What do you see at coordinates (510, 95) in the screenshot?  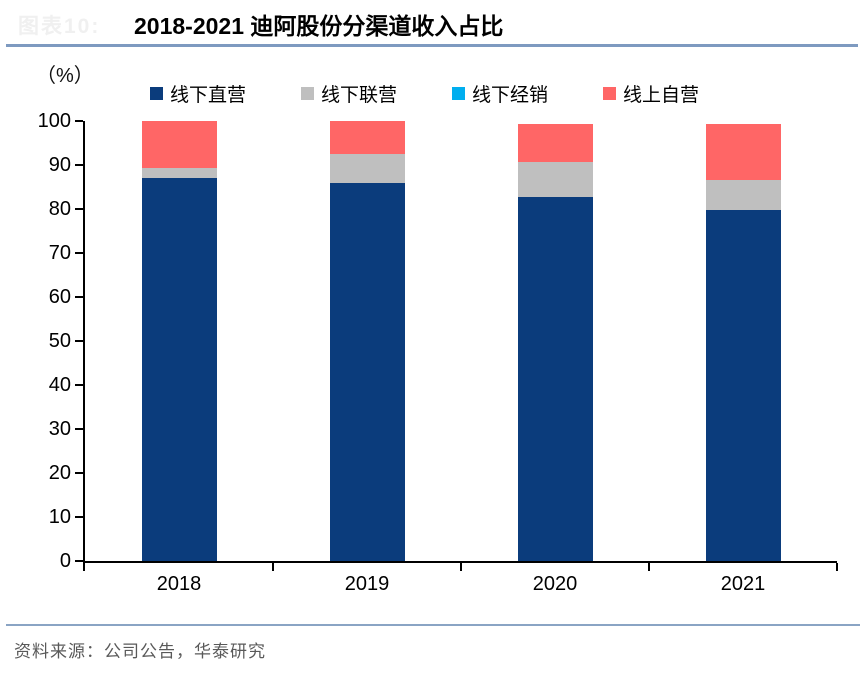 I see `legend-label: 线下经销` at bounding box center [510, 95].